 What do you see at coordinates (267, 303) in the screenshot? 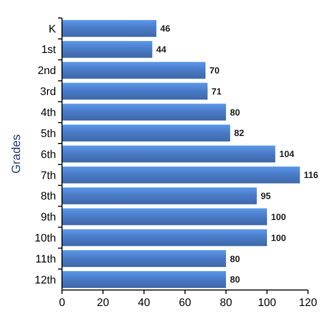
I see `x-tick-label: 100` at bounding box center [267, 303].